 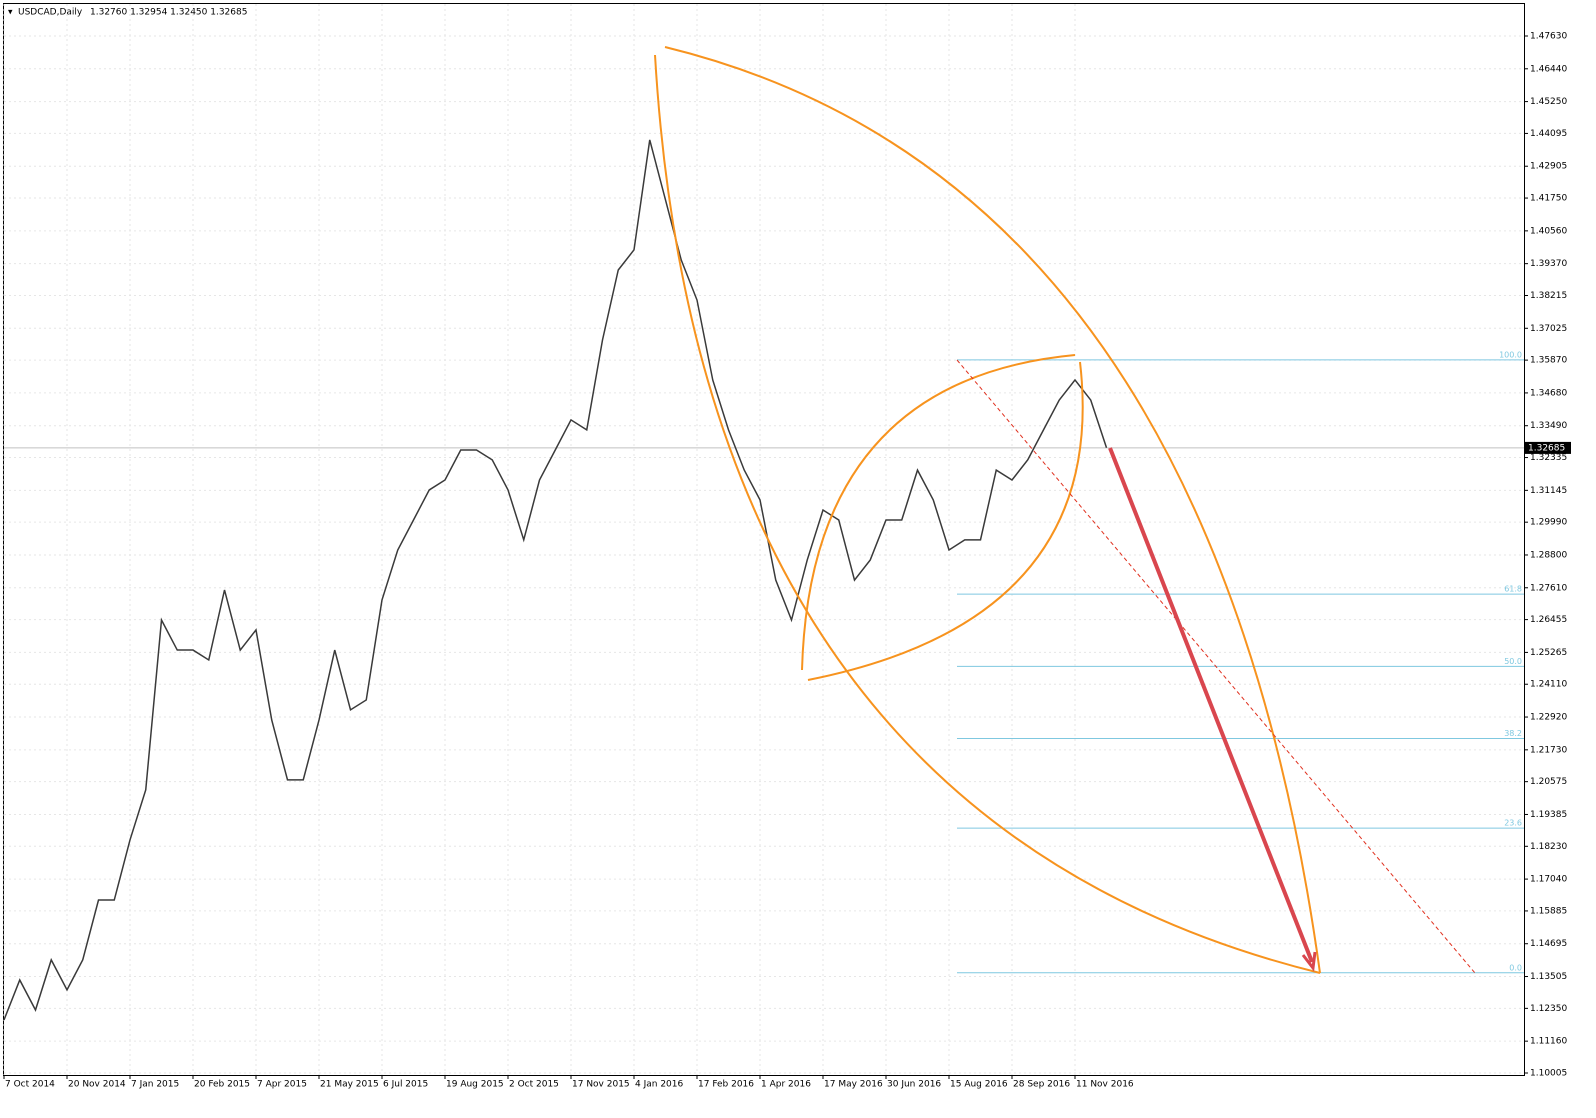 What do you see at coordinates (1041, 1085) in the screenshot?
I see `x-tick-label: 28 Sep 2016` at bounding box center [1041, 1085].